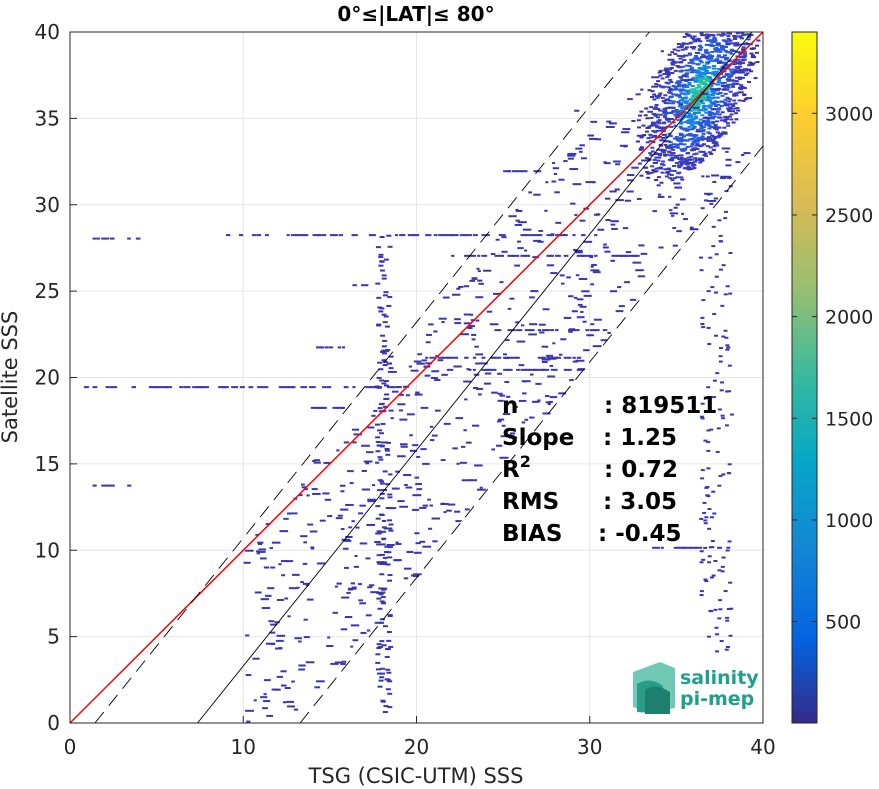 This screenshot has height=789, width=879. Describe the element at coordinates (849, 216) in the screenshot. I see `colorbar-tick-label: 2500` at that location.